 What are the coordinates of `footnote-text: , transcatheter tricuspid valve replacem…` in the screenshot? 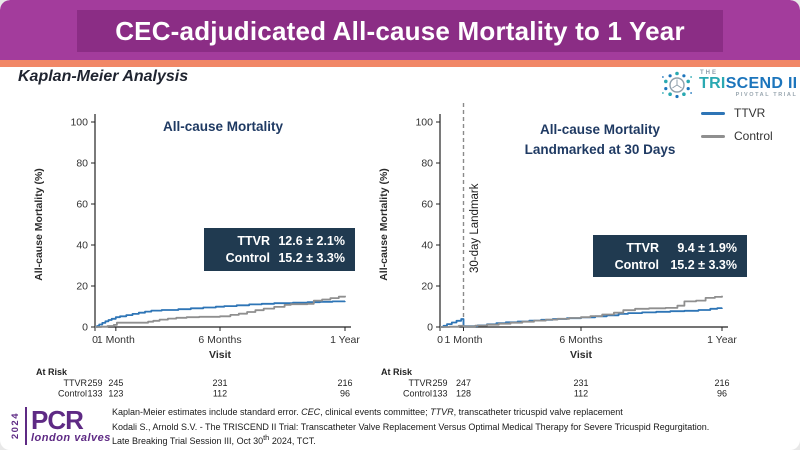 It's located at (538, 412).